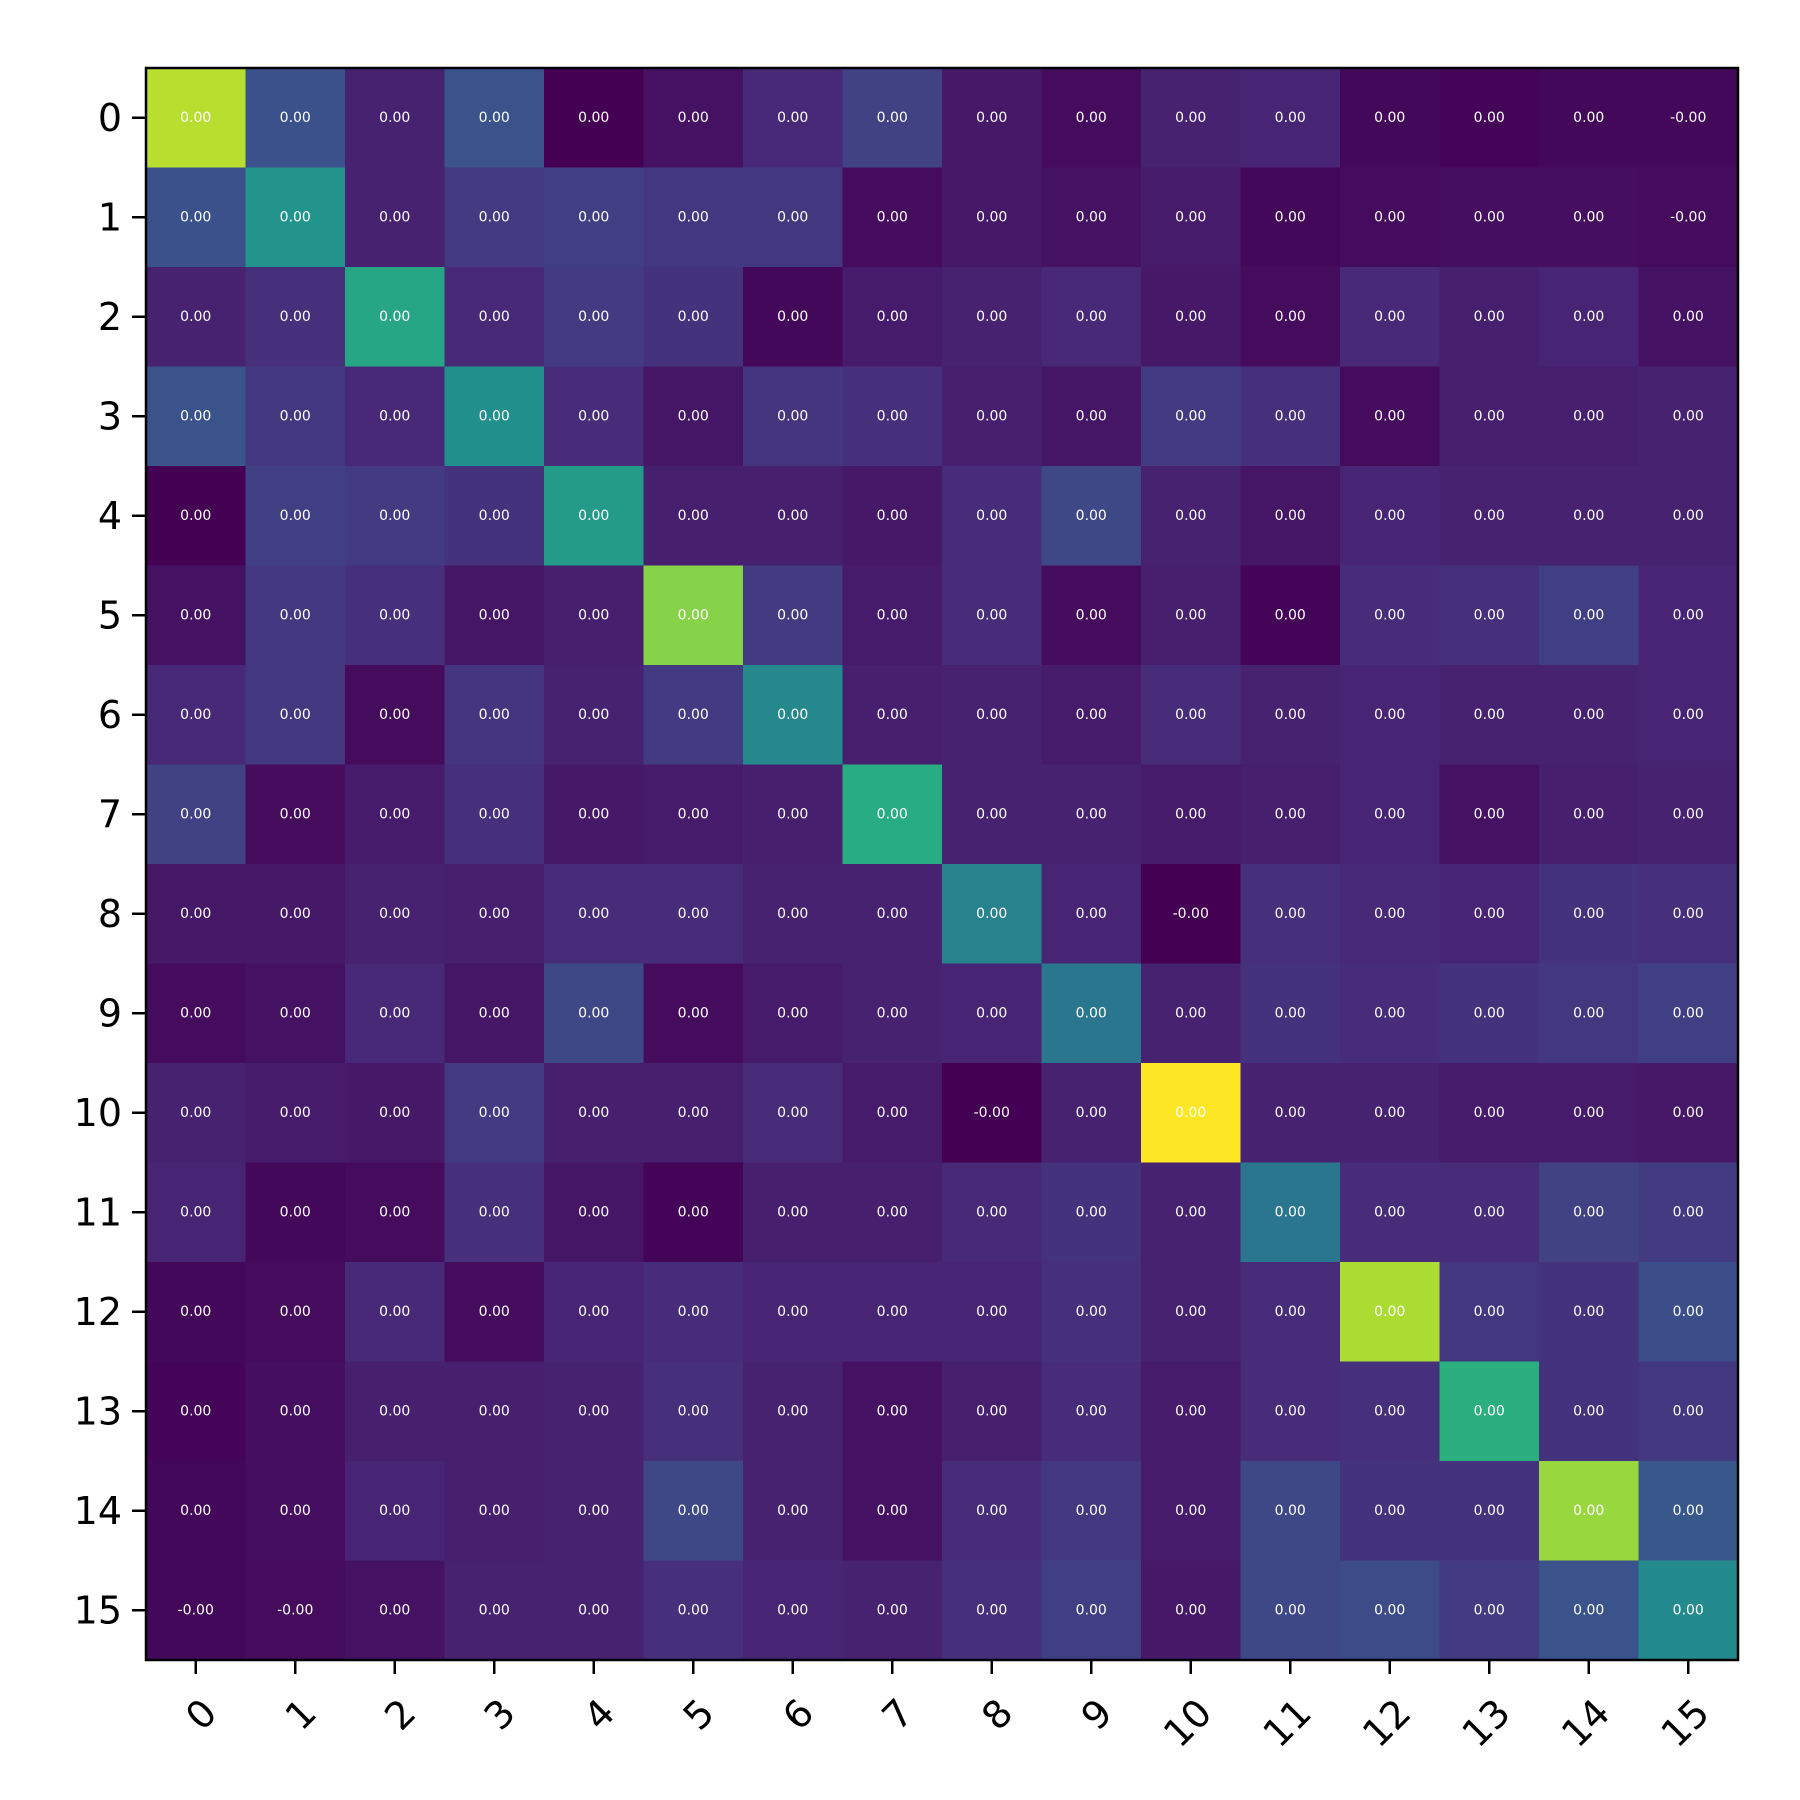  Describe the element at coordinates (1386, 1722) in the screenshot. I see `x-tick-label: 12` at that location.